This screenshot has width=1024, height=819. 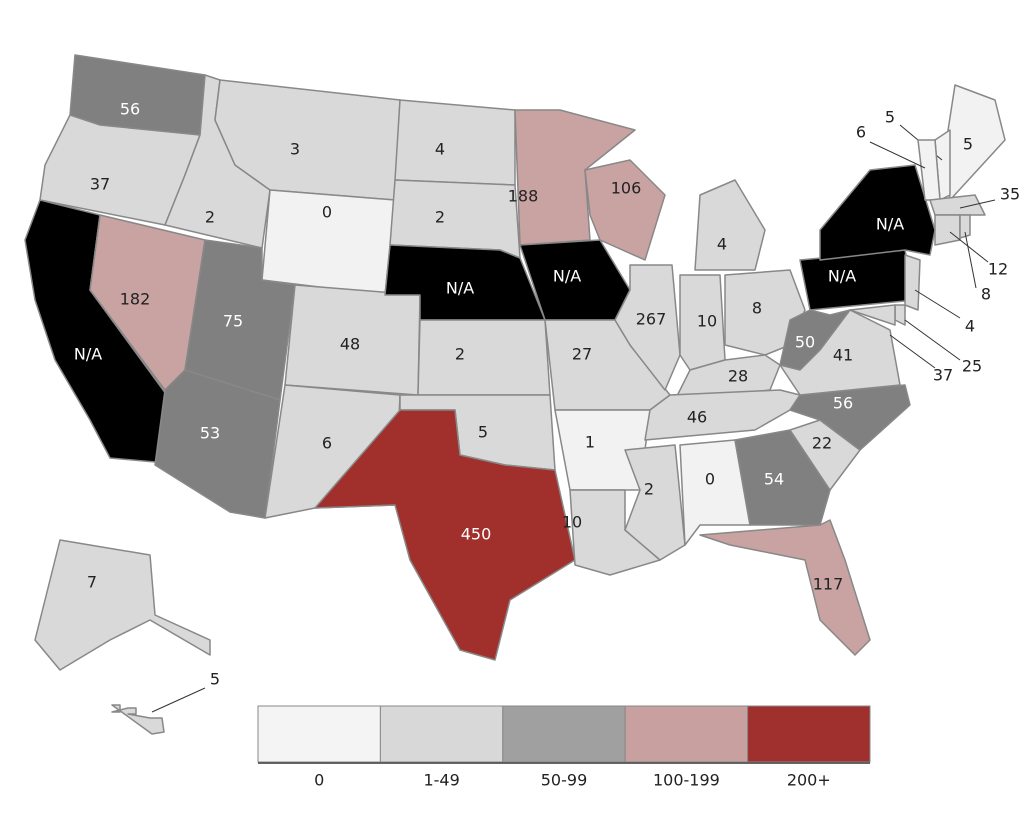 I want to click on legend-label: 0, so click(x=319, y=780).